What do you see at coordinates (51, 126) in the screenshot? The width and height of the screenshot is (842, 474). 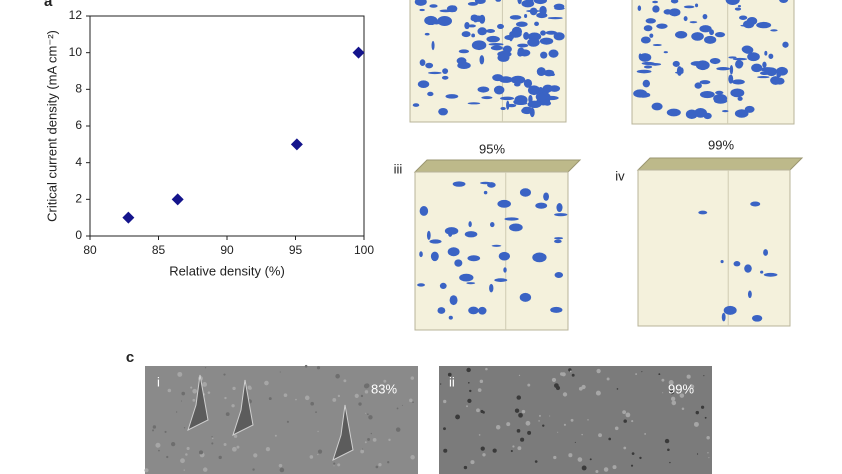 I see `y-axis-label: Critical current density (mA cm⁻²)` at bounding box center [51, 126].